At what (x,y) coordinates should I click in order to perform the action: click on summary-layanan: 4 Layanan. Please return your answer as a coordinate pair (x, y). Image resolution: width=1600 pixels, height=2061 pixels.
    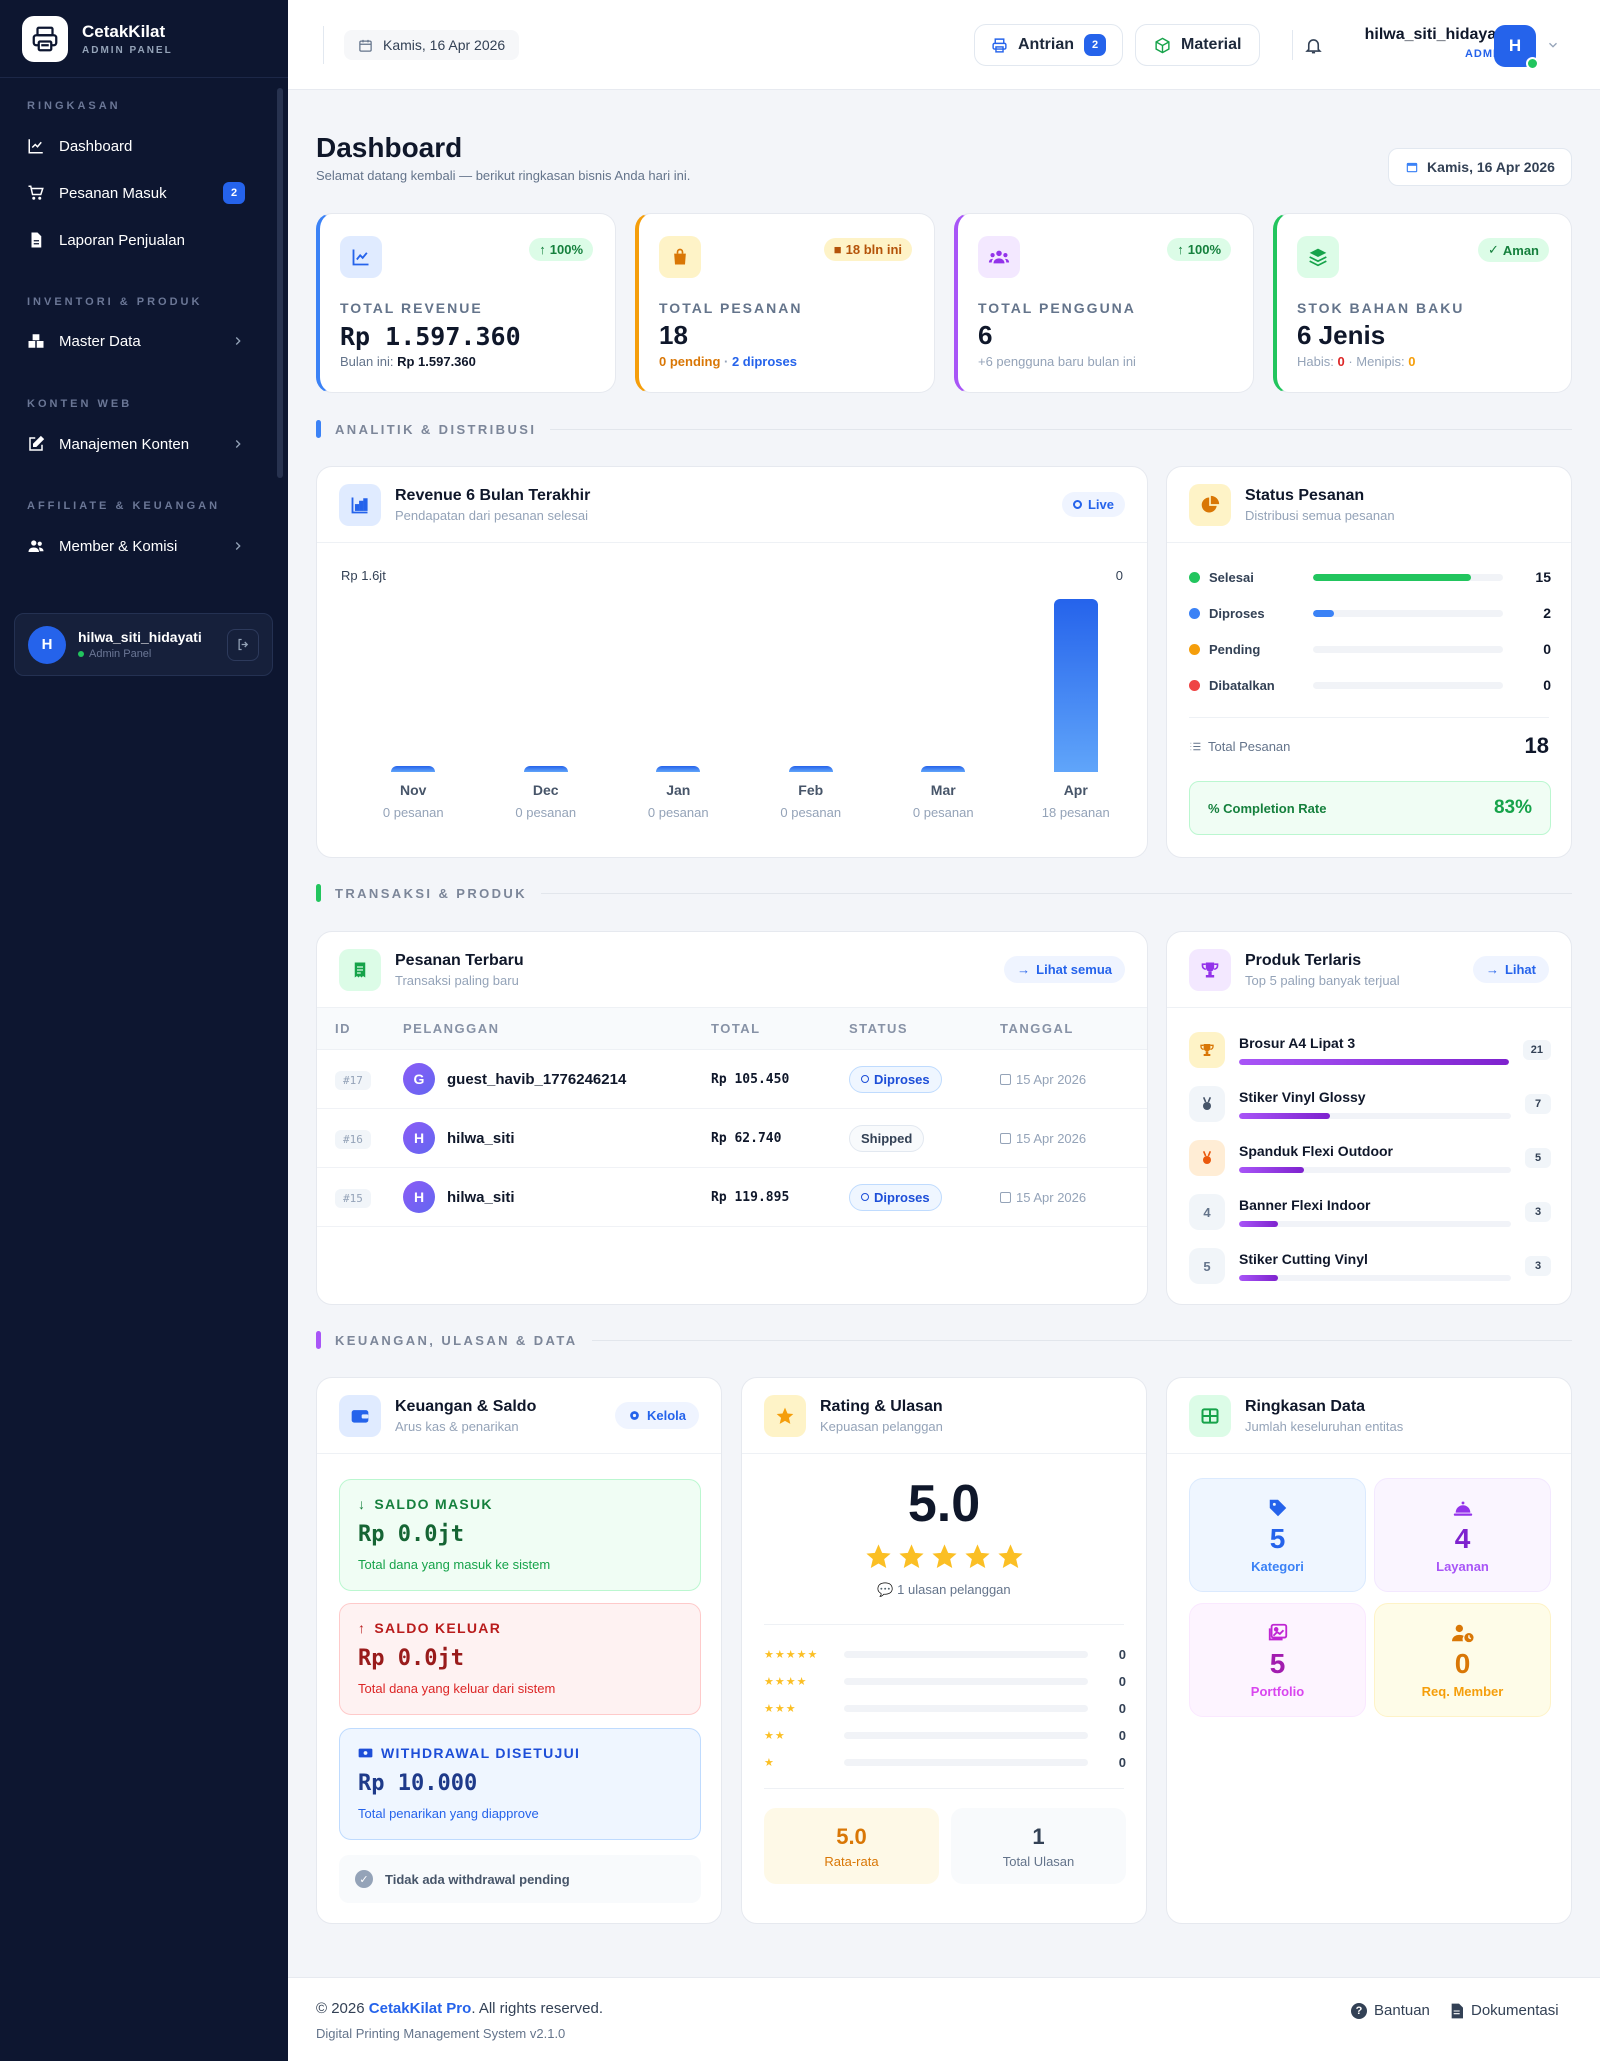
    Looking at the image, I should click on (1462, 1535).